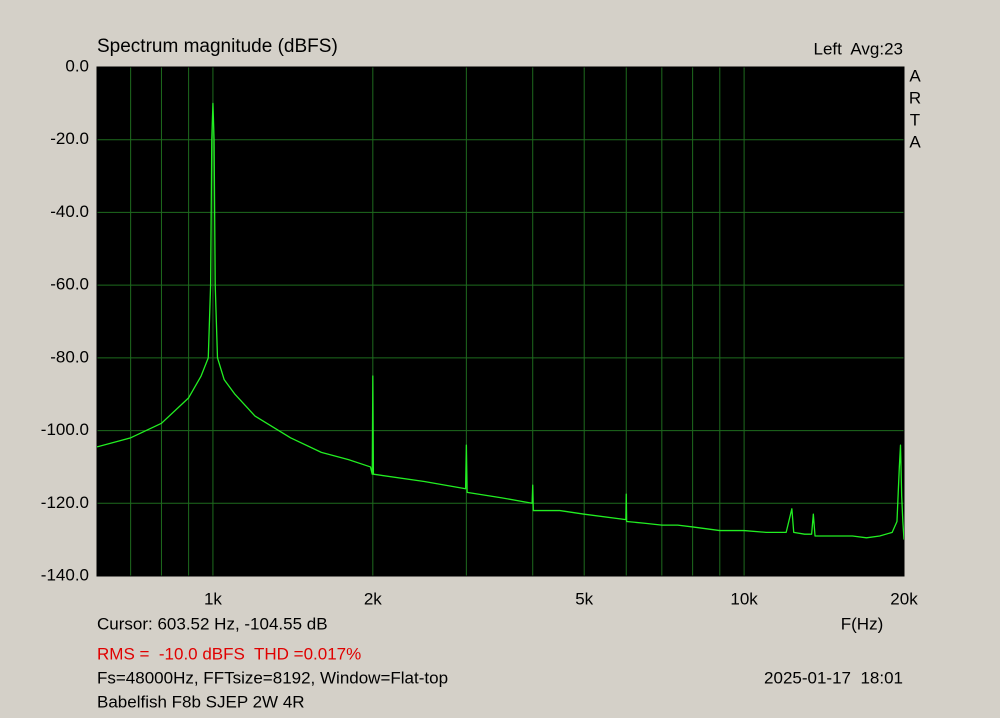 This screenshot has width=1000, height=718. I want to click on x-tick-label: 1k, so click(213, 598).